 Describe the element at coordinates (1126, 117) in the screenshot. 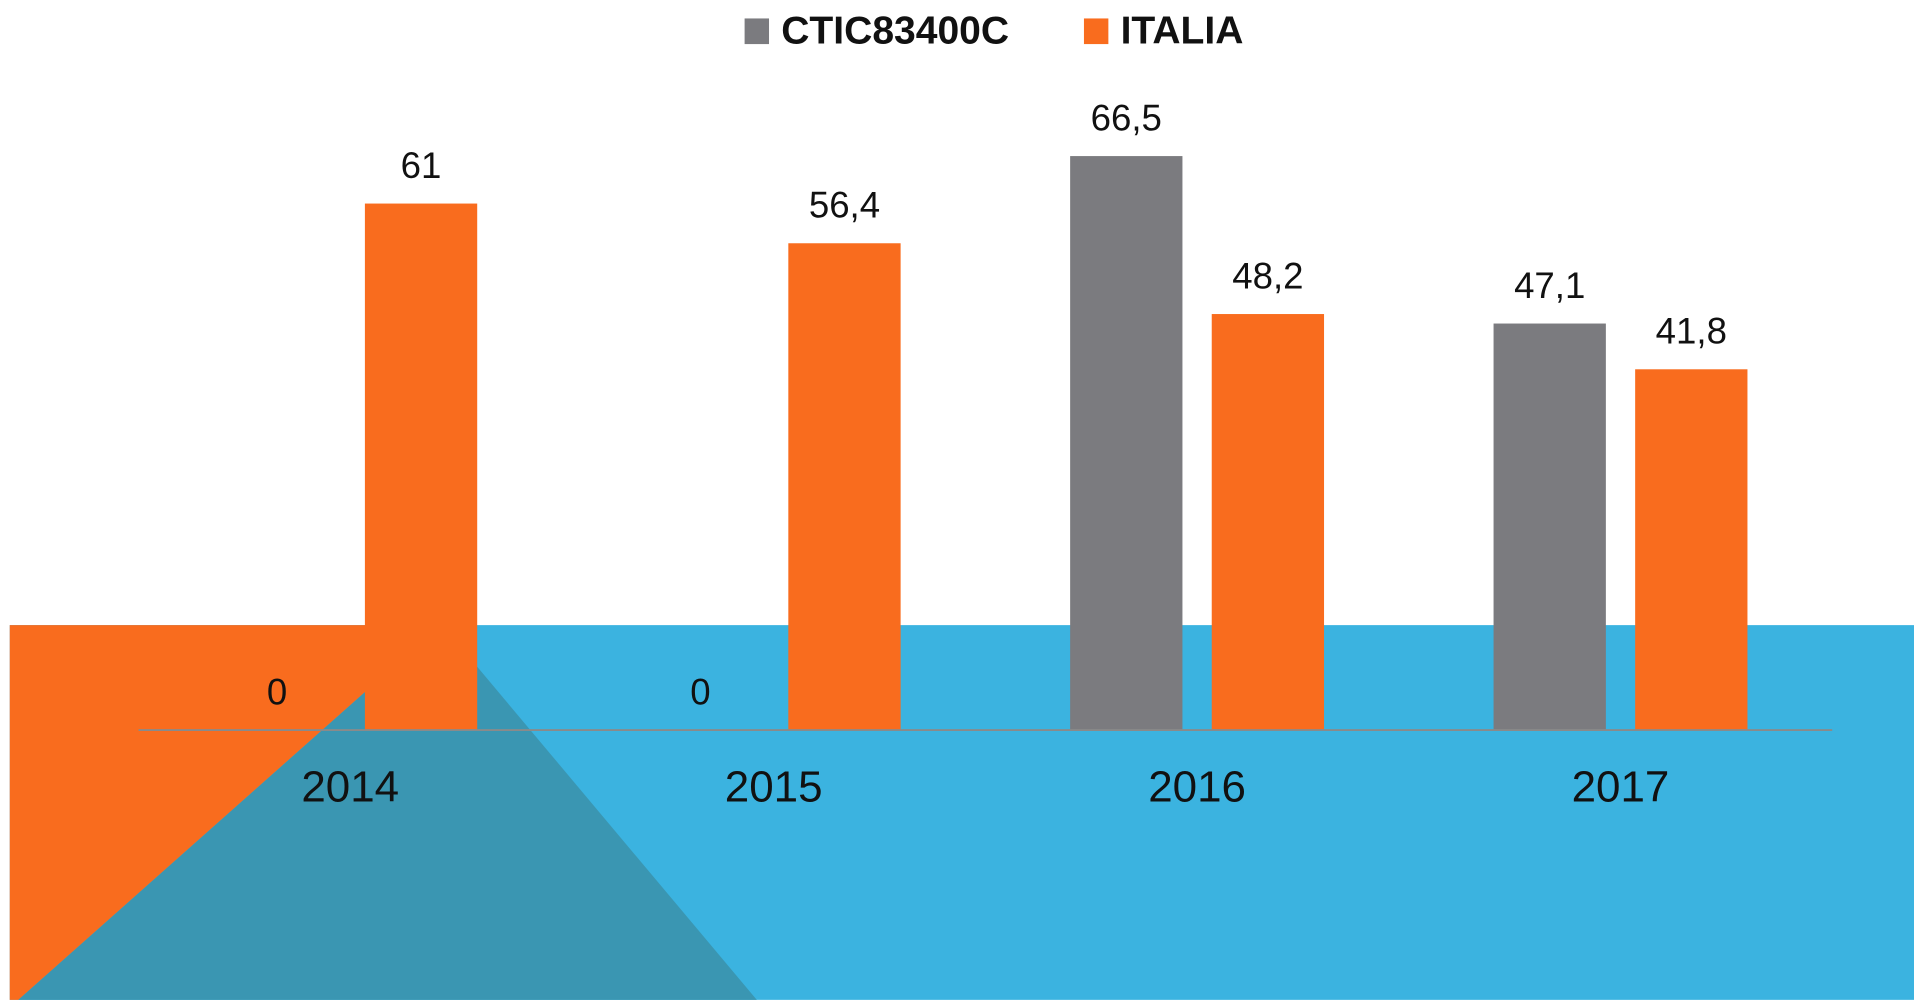

I see `data-label: 66,5` at that location.